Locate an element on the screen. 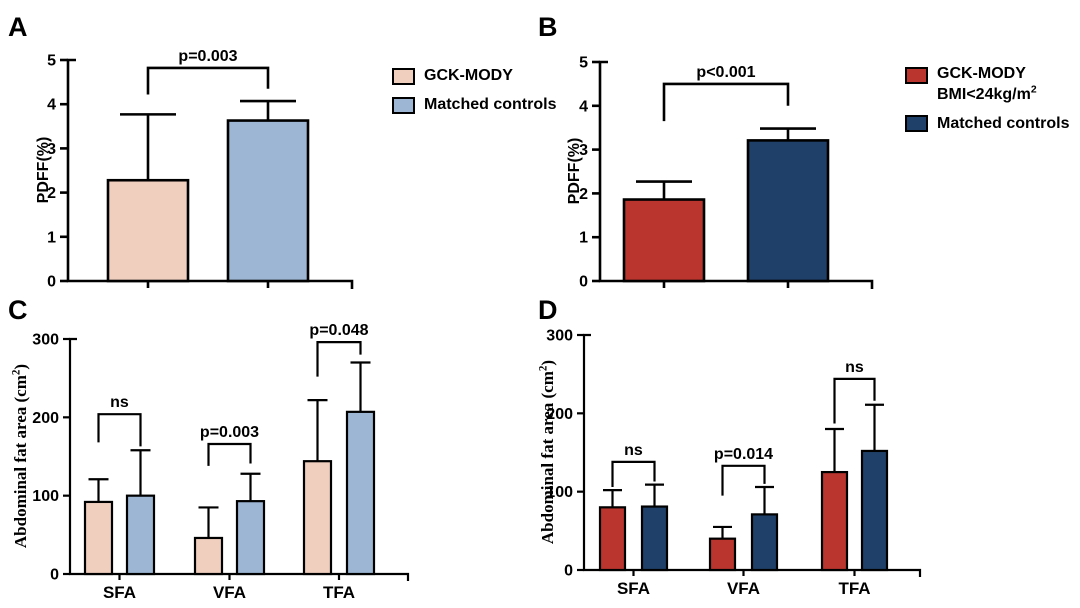 The height and width of the screenshot is (608, 1080). legend-label-matched-controls: Matched controls is located at coordinates (490, 104).